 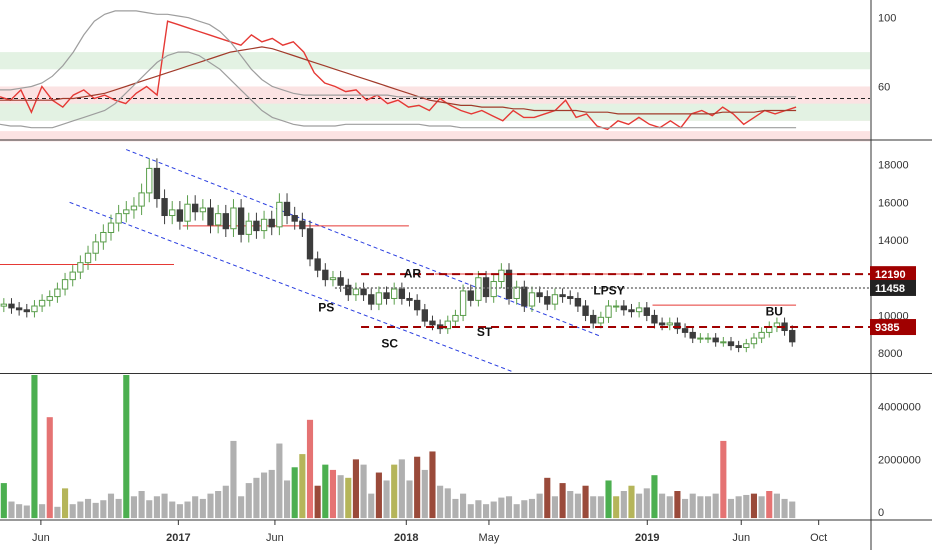 What do you see at coordinates (413, 274) in the screenshot?
I see `wyckoff-annotation: AR` at bounding box center [413, 274].